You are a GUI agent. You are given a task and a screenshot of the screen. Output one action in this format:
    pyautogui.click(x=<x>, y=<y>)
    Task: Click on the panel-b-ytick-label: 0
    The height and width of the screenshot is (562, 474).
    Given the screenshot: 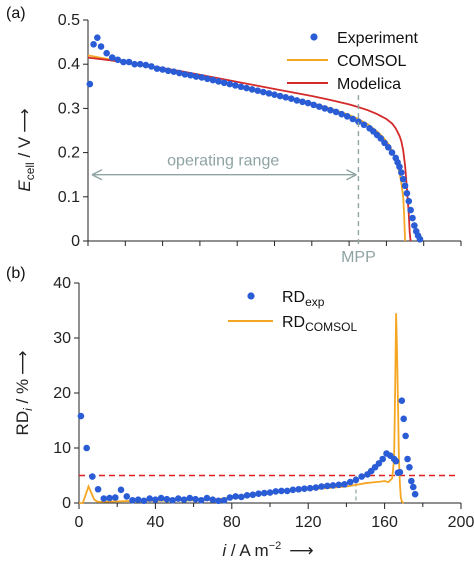 What is the action you would take?
    pyautogui.click(x=66, y=503)
    